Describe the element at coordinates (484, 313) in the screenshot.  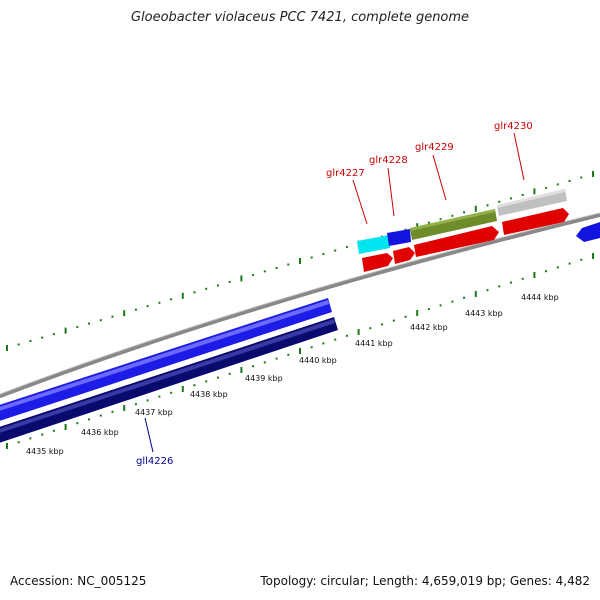
I see `scale-label: 4443 kbp` at that location.